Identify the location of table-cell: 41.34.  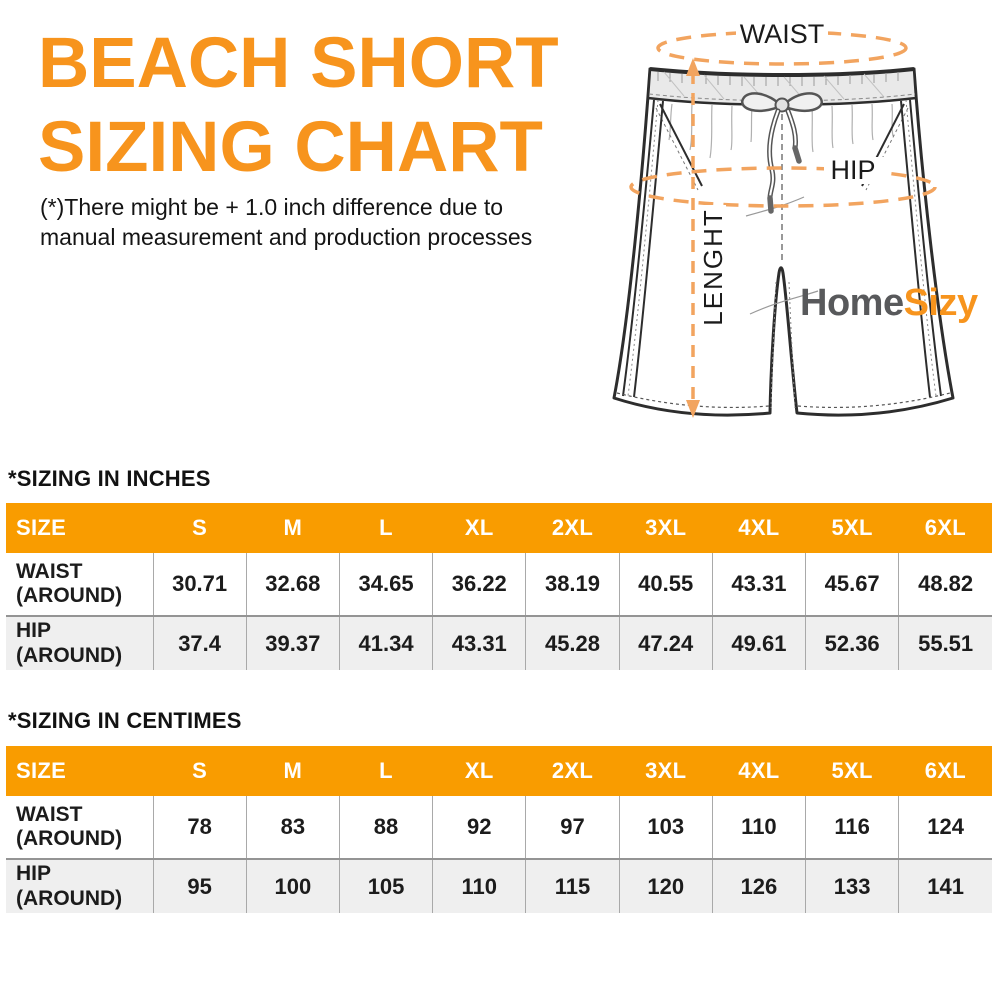
(385, 642).